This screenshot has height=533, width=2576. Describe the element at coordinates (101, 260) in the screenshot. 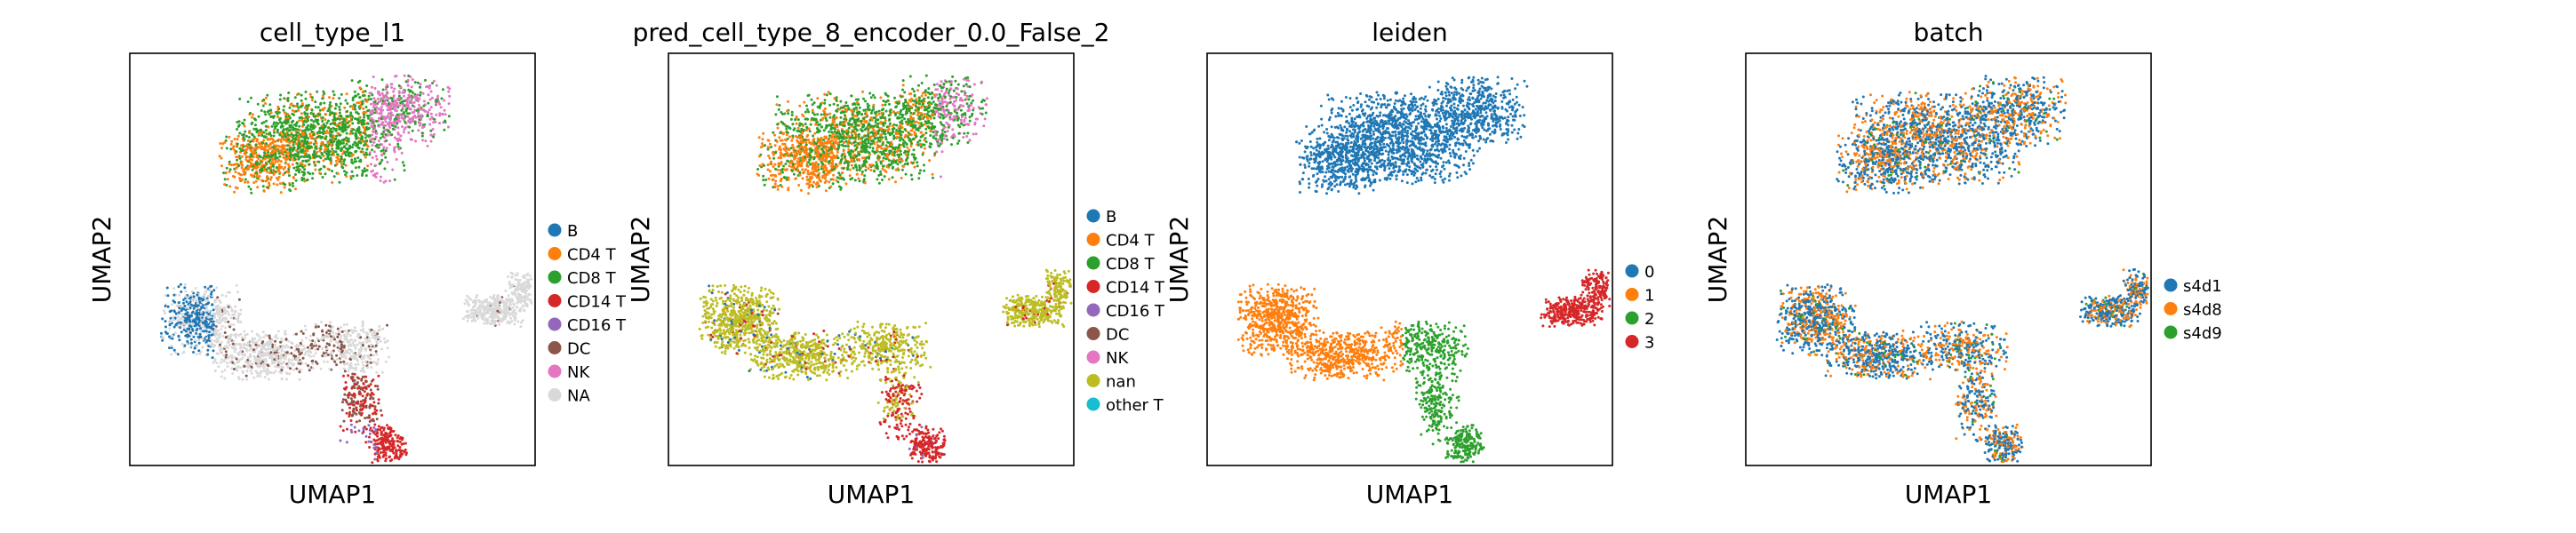

I see `y-axis-label: UMAP2` at that location.